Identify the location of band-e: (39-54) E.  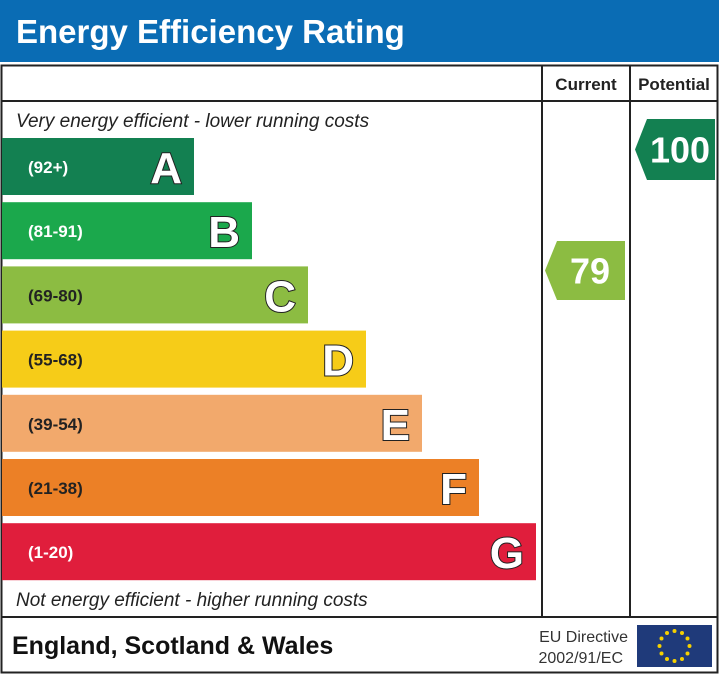
(212, 423).